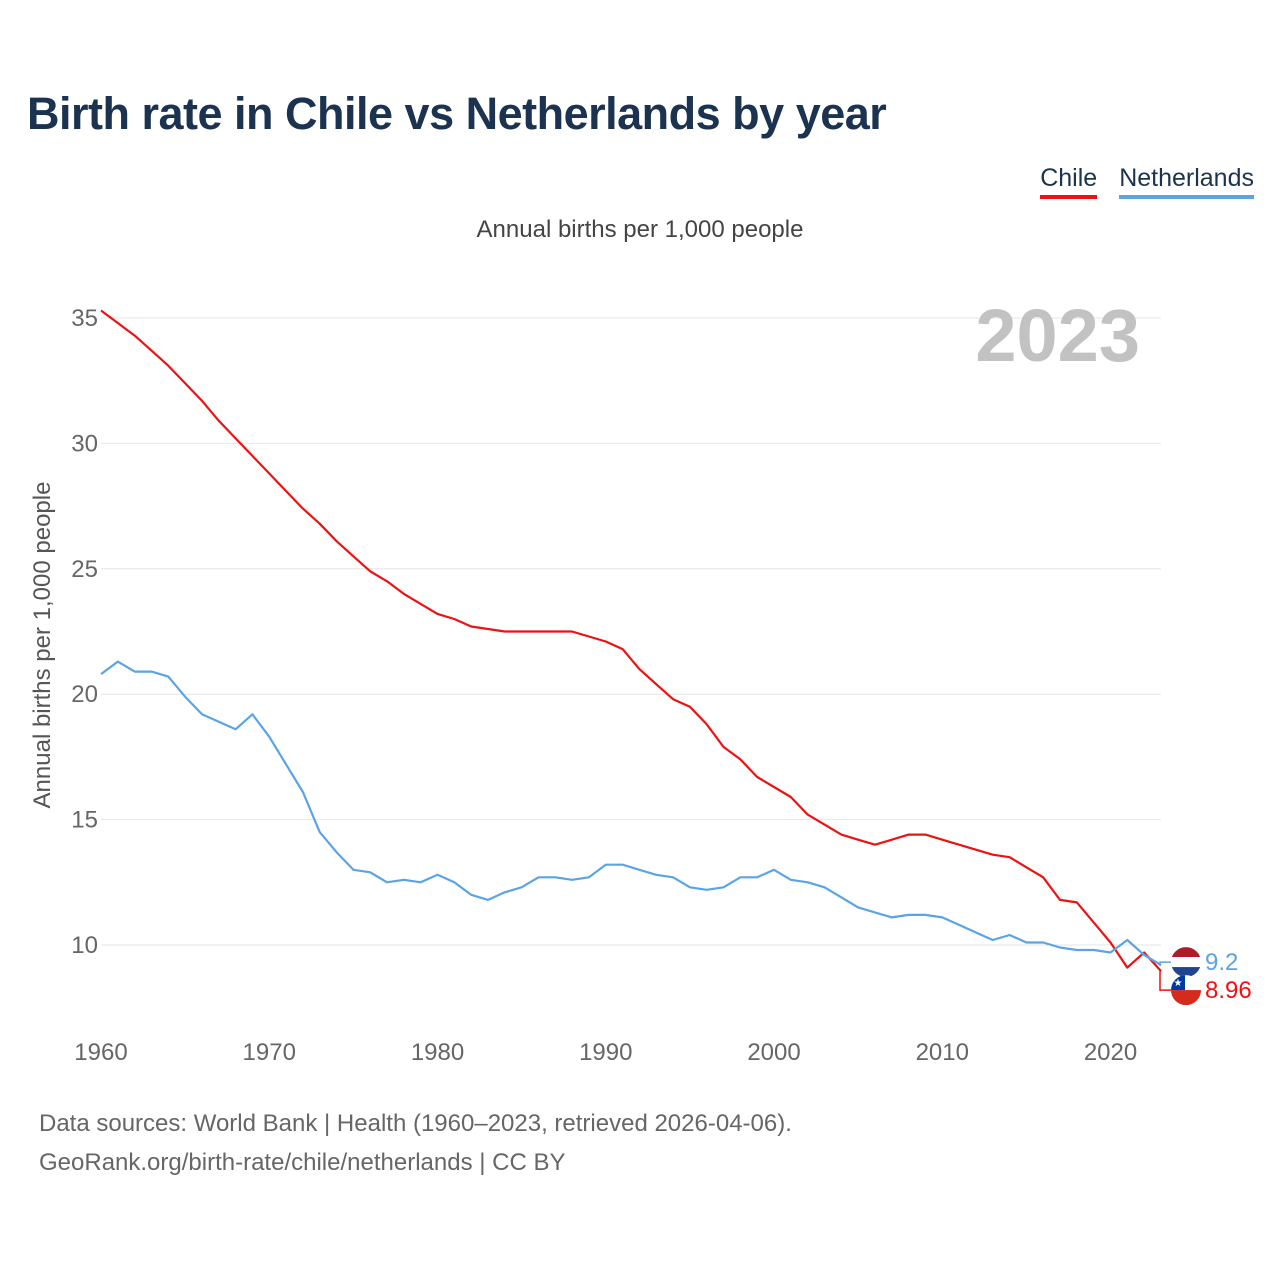  What do you see at coordinates (1186, 962) in the screenshot?
I see `netherlands-flag-icon` at bounding box center [1186, 962].